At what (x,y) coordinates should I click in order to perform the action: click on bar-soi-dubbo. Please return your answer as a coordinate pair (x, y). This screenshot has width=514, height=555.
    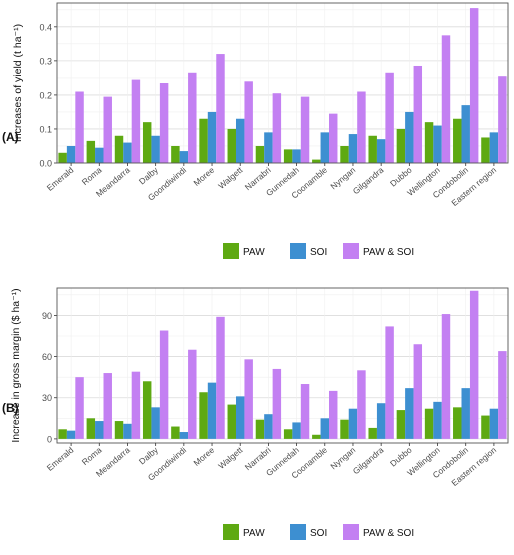
    Looking at the image, I should click on (409, 413).